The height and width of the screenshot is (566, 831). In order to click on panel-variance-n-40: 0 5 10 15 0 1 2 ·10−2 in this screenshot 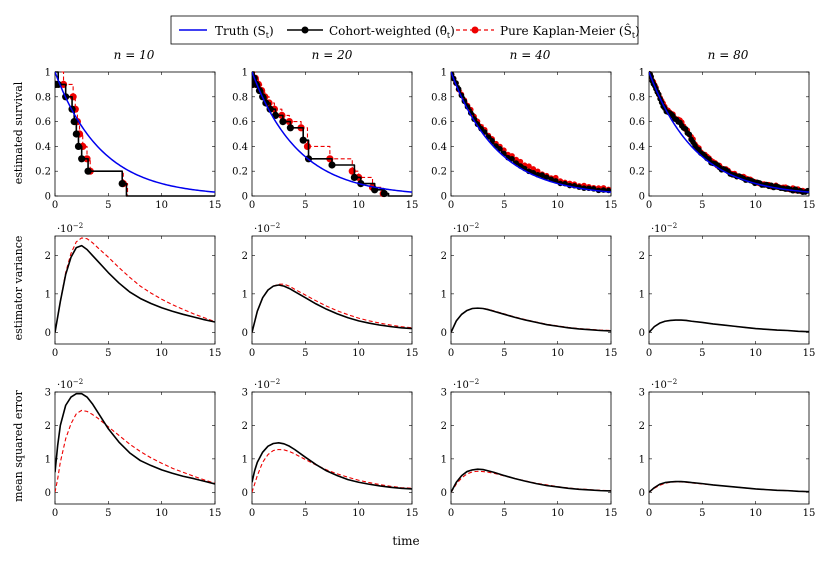, I will do `click(529, 290)`.